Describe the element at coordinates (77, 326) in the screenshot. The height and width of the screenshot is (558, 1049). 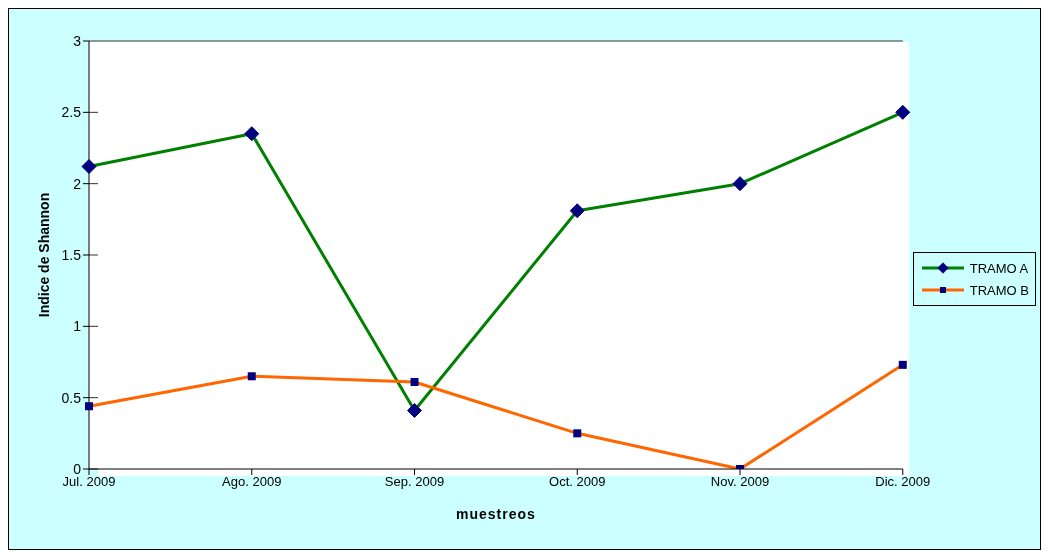
I see `y-tick-label: 1` at that location.